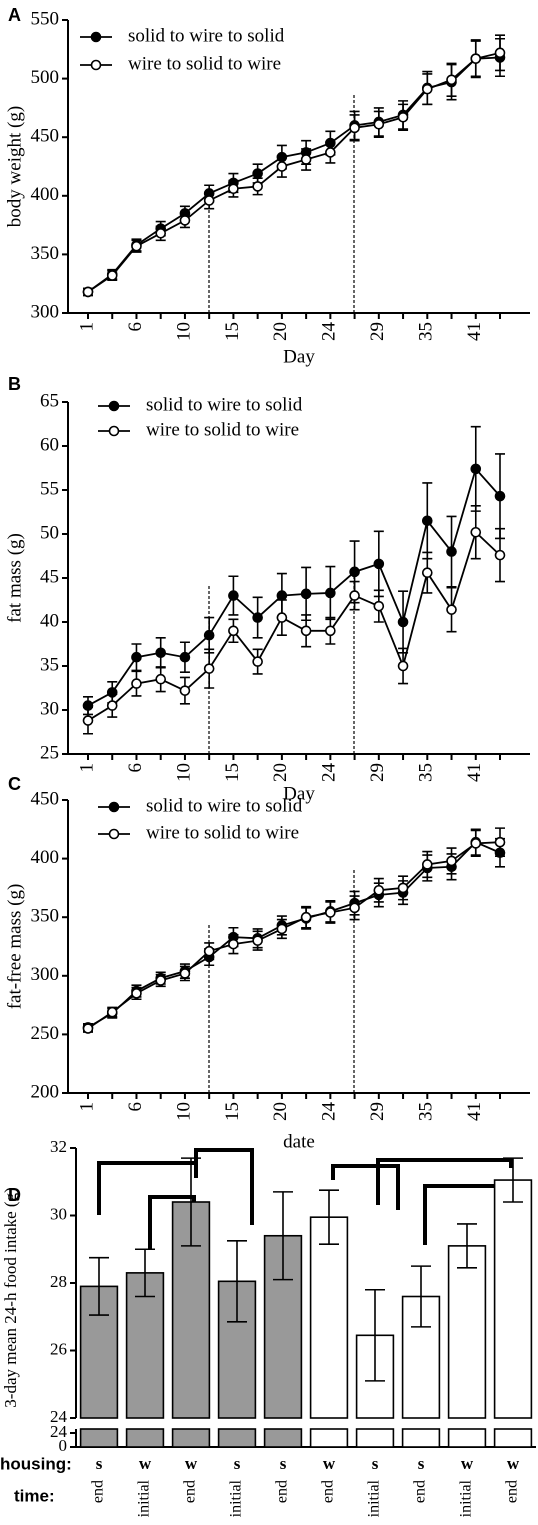 The height and width of the screenshot is (1525, 538). Describe the element at coordinates (14, 1195) in the screenshot. I see `panel-letter: D` at that location.